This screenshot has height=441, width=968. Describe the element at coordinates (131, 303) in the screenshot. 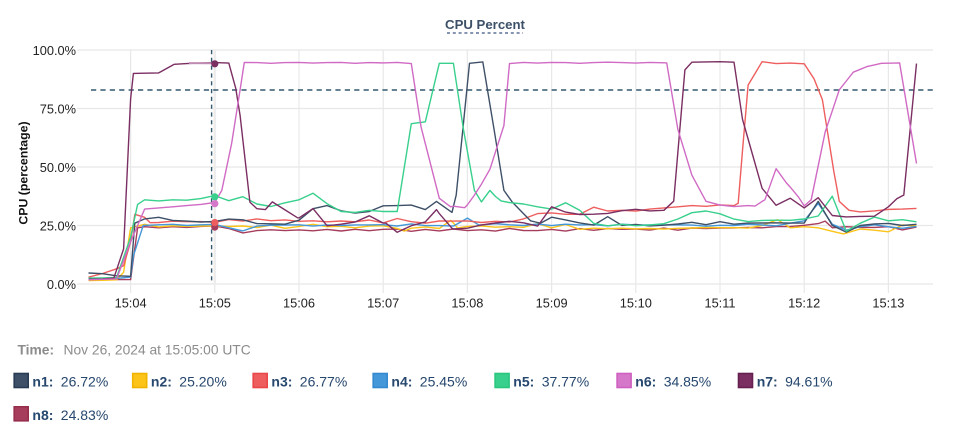

I see `svg-text: 15:04` at that location.